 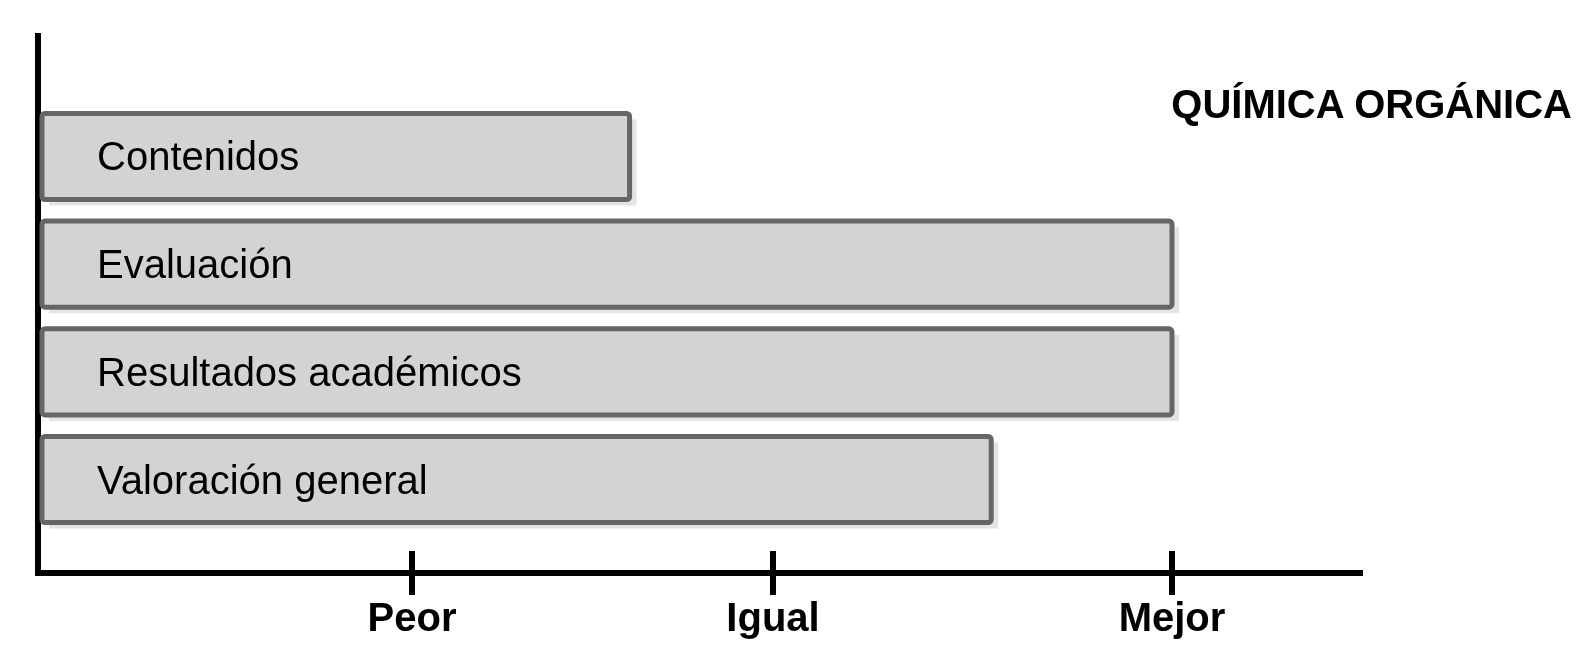 I want to click on text: Peor, so click(x=412, y=617).